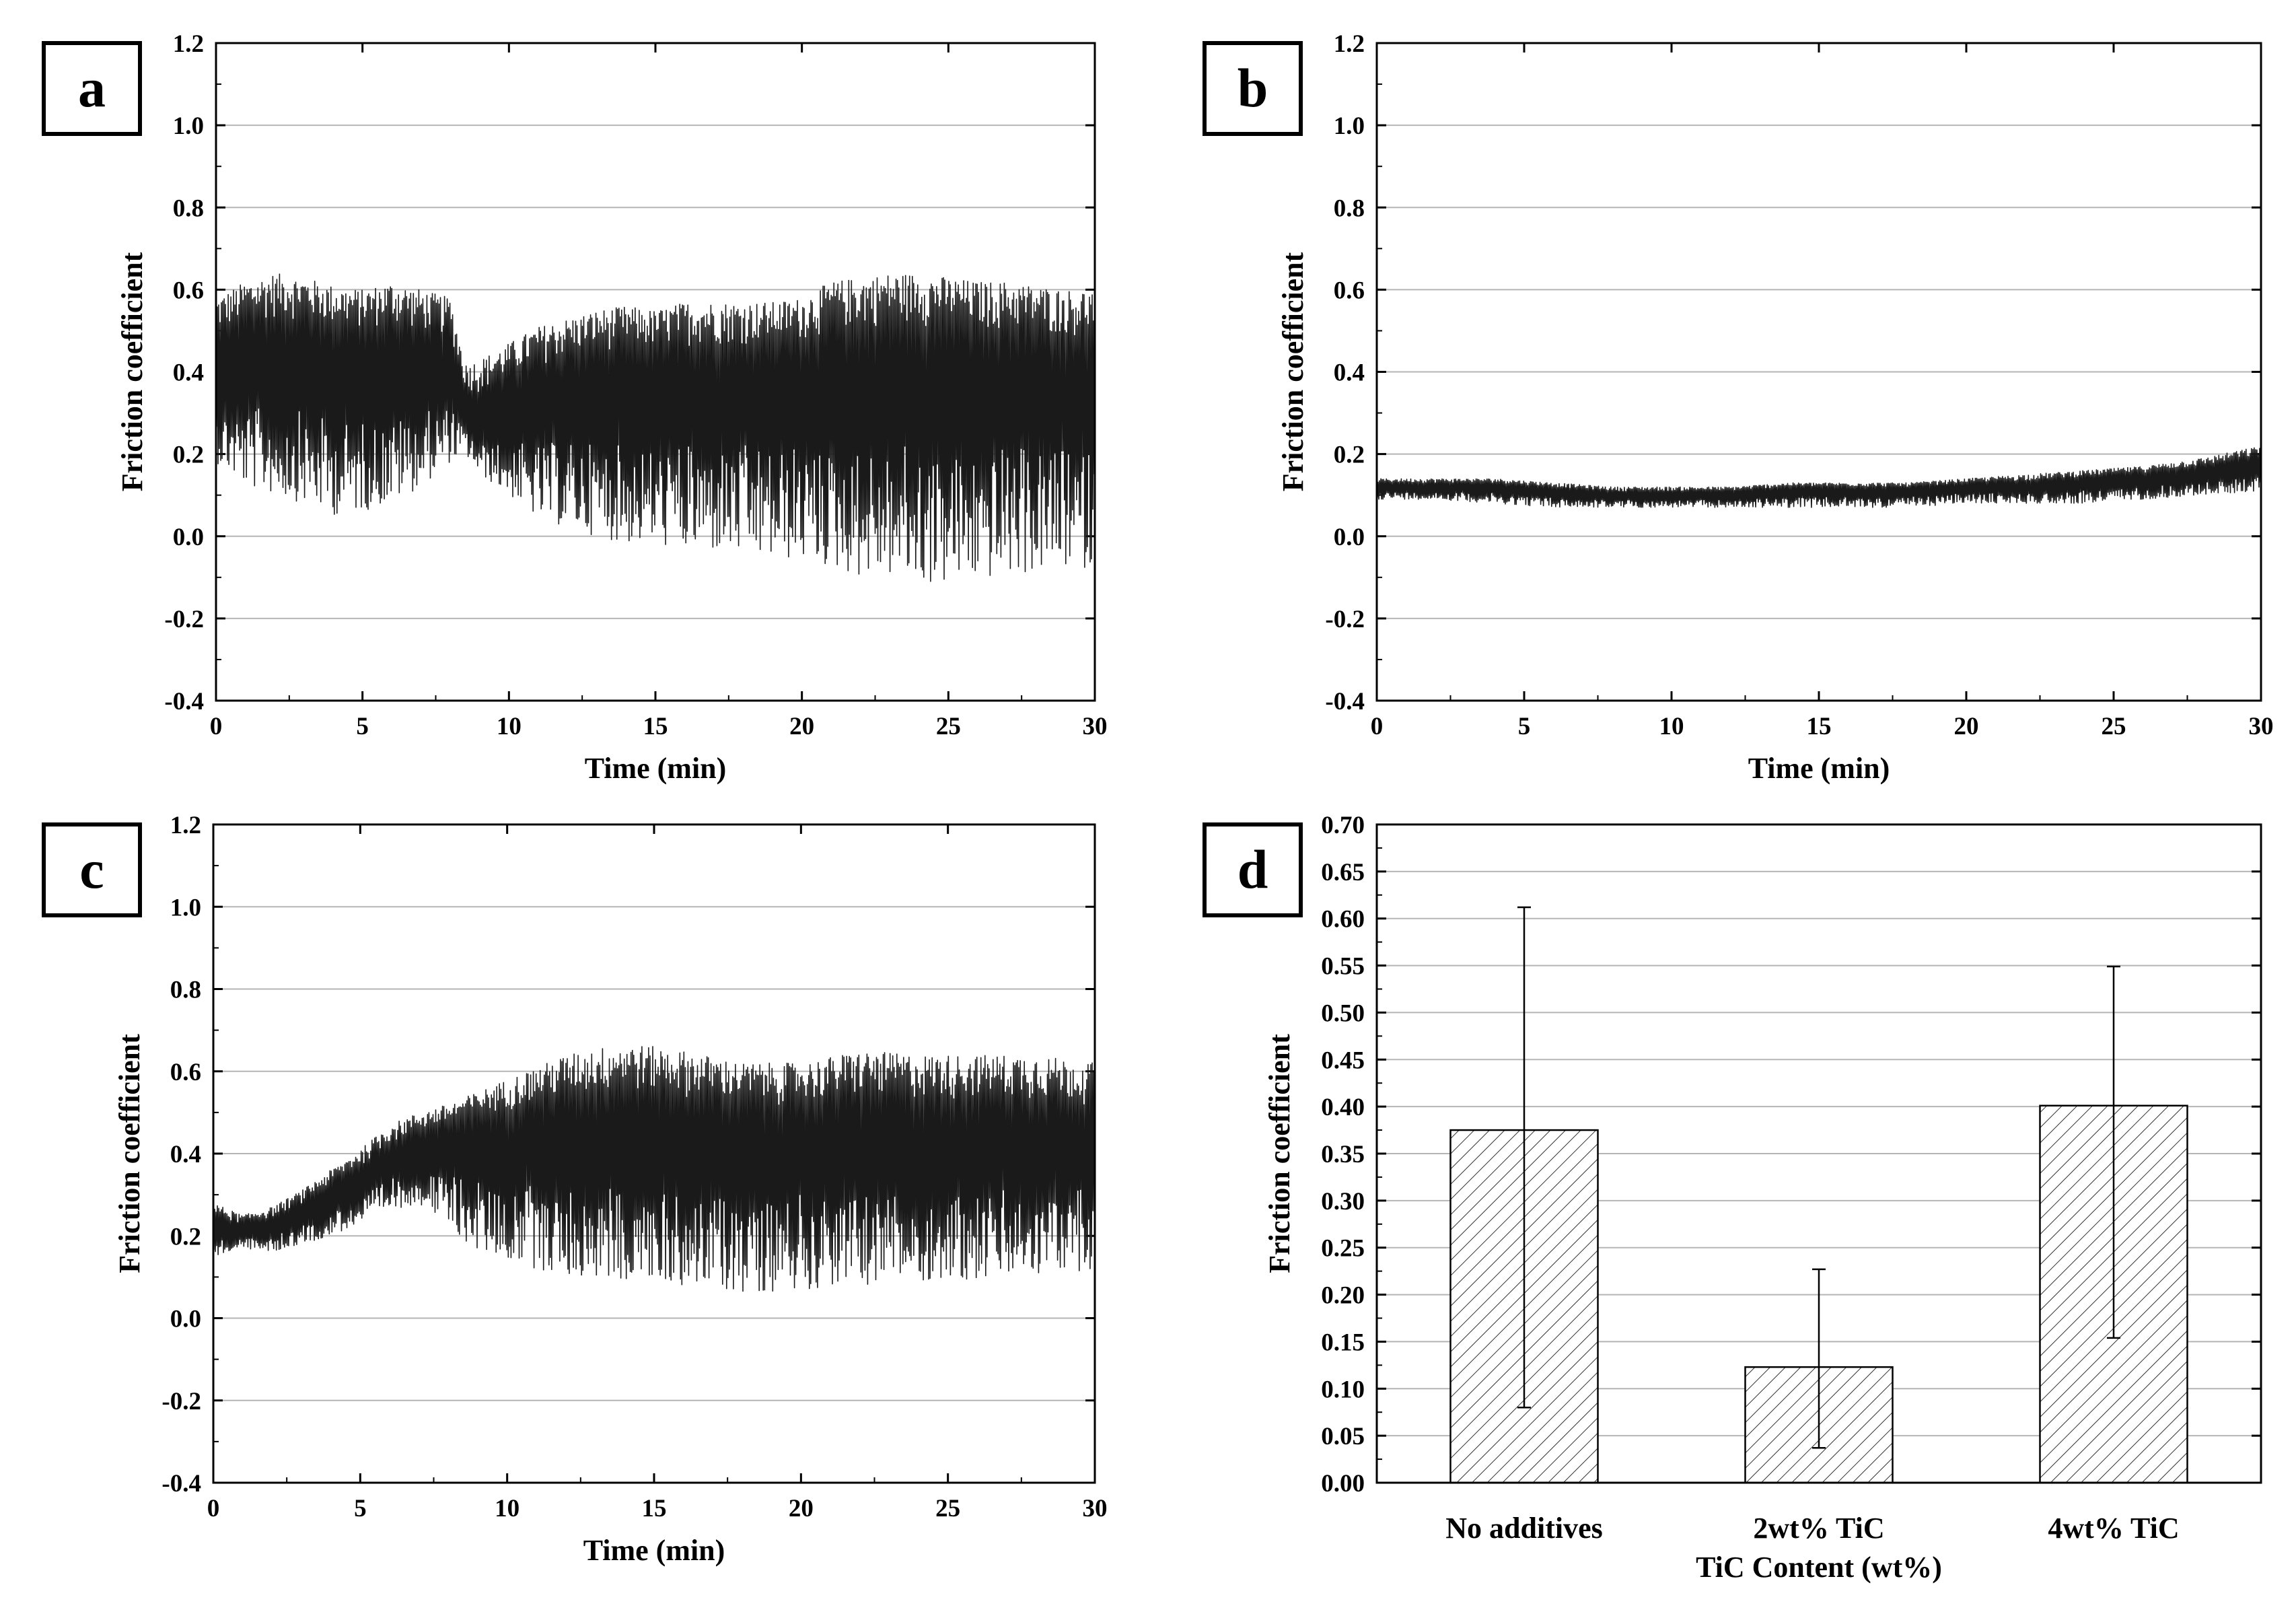  I want to click on panel-label: a, so click(92, 87).